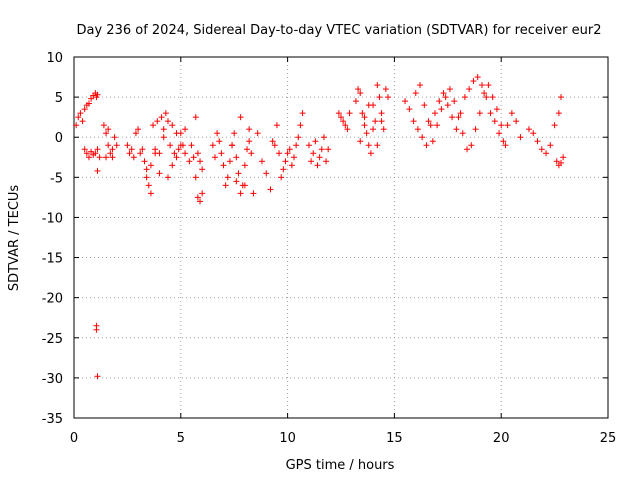  I want to click on y-tick-label: 5, so click(59, 98).